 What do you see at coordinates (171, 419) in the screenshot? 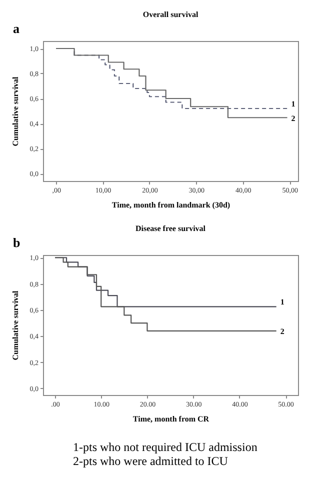
I see `x-axis-title: Time, month from CR` at bounding box center [171, 419].